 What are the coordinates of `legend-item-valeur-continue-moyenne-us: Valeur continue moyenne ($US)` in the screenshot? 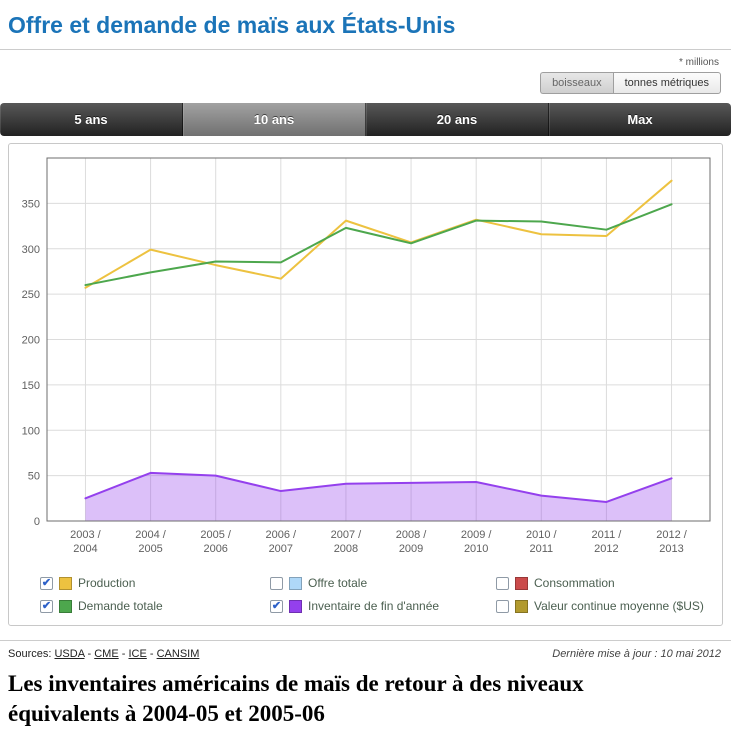 It's located at (607, 606).